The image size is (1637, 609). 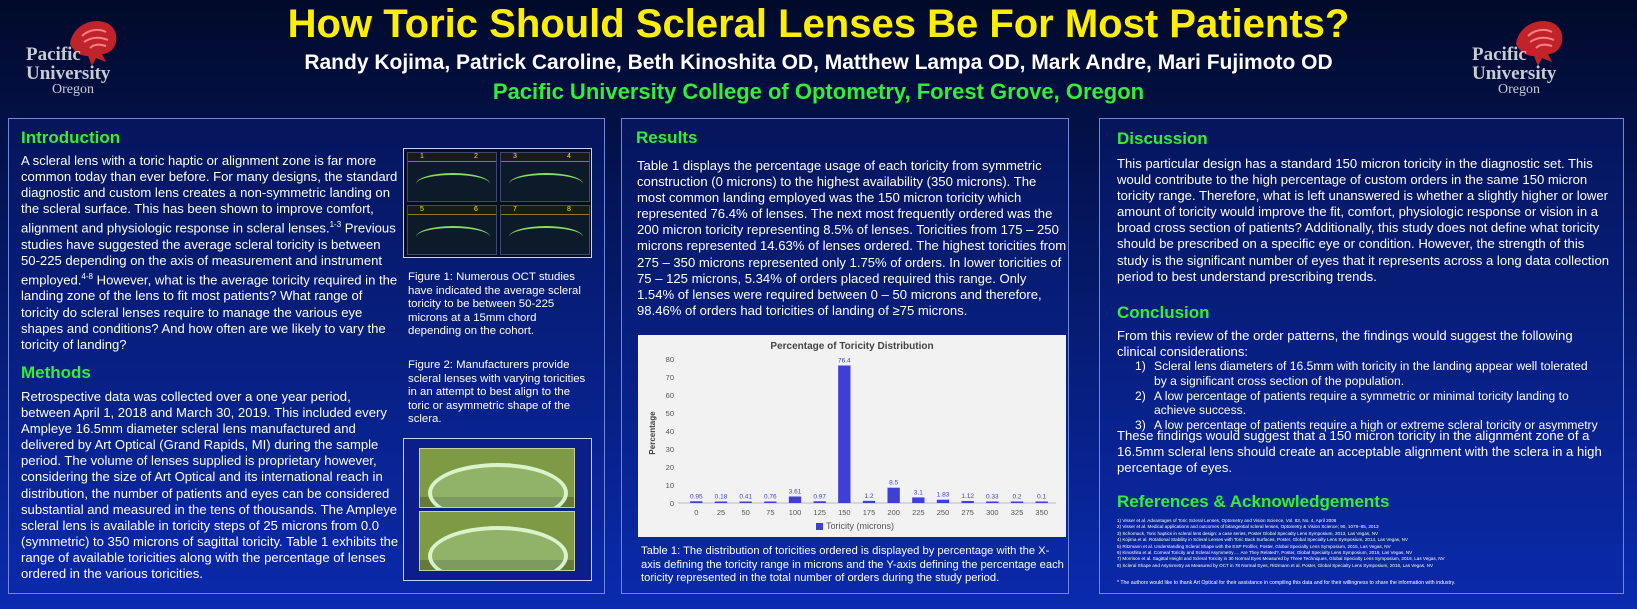 I want to click on citation-superscript: 1-3, so click(x=335, y=225).